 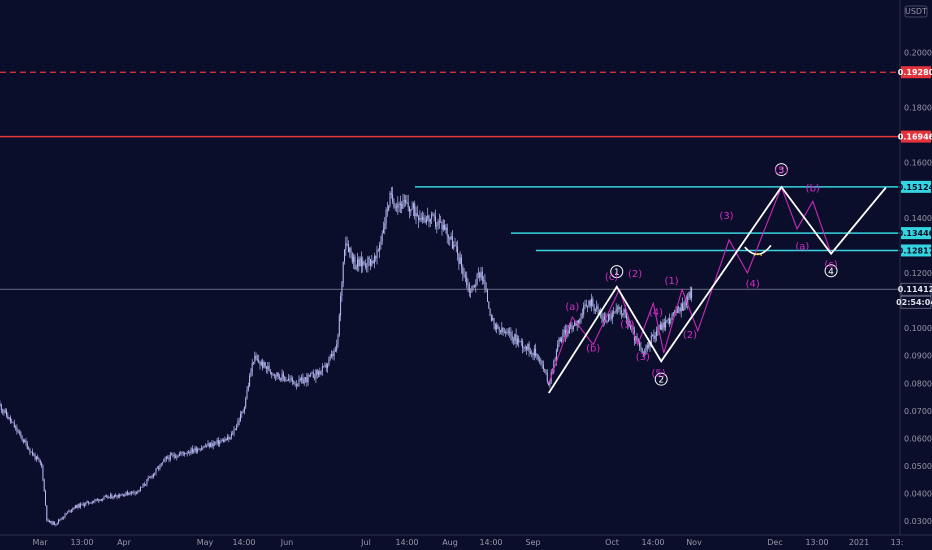 I want to click on price-level-label: 0.11412, so click(x=915, y=289).